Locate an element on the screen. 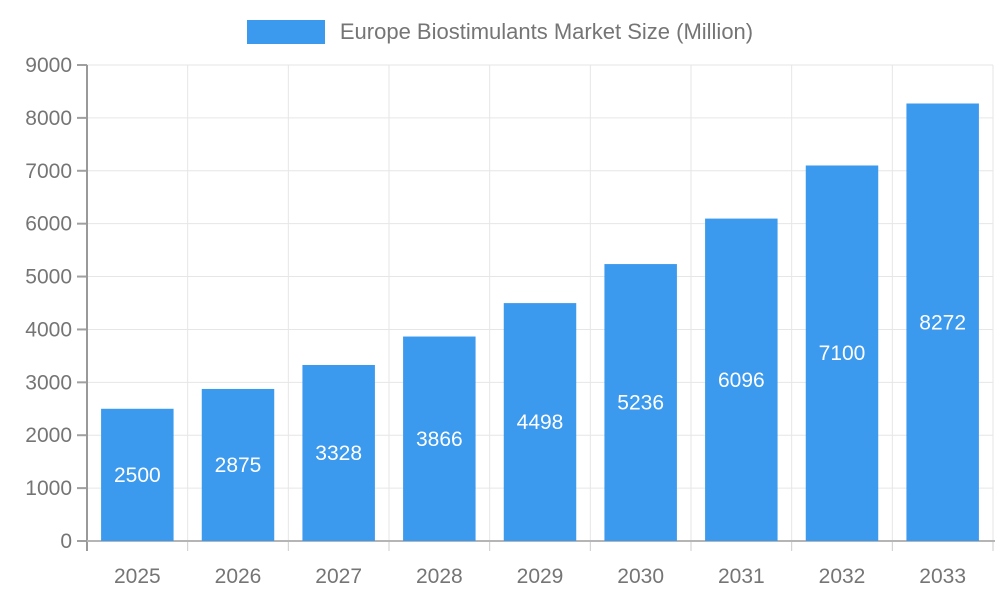 The image size is (1000, 600). bar-2026 is located at coordinates (238, 464).